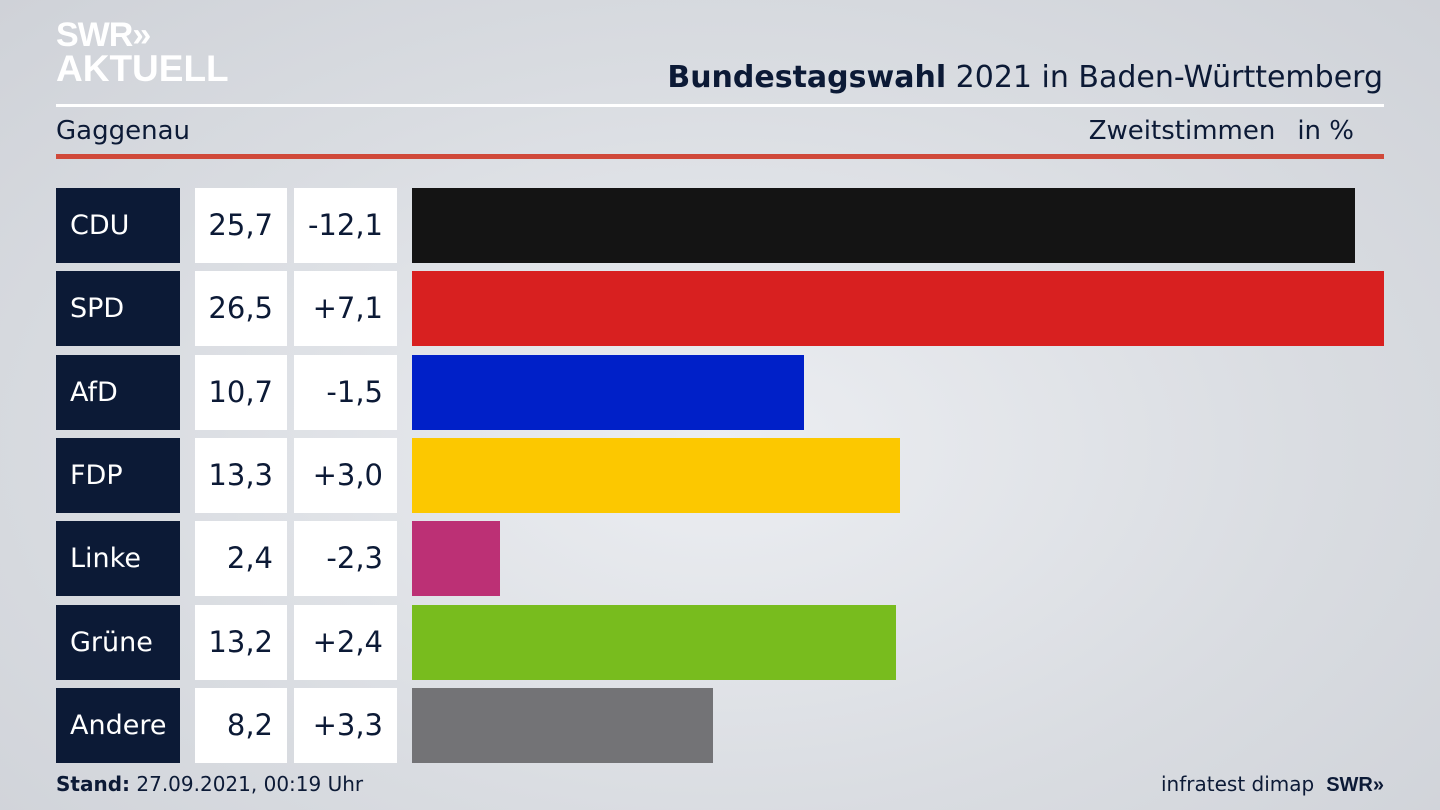 The image size is (1440, 810). I want to click on title-bold: Bundestagswahl, so click(807, 77).